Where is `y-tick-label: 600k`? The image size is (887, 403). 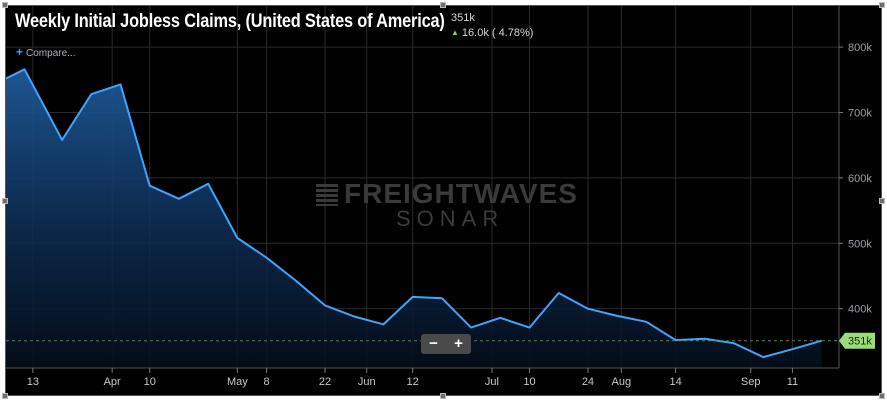 y-tick-label: 600k is located at coordinates (860, 179).